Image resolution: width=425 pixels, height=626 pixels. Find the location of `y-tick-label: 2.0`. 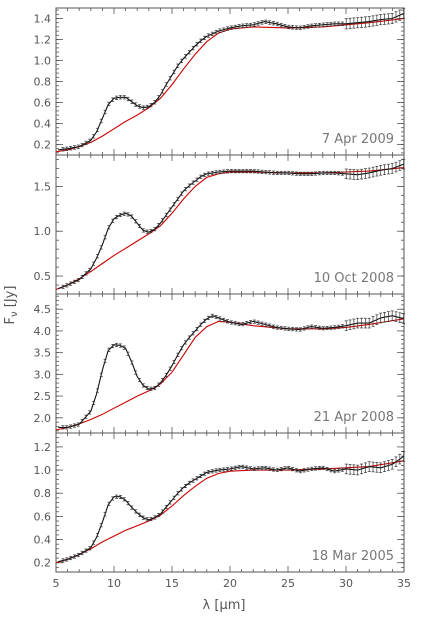

y-tick-label: 2.0 is located at coordinates (43, 418).